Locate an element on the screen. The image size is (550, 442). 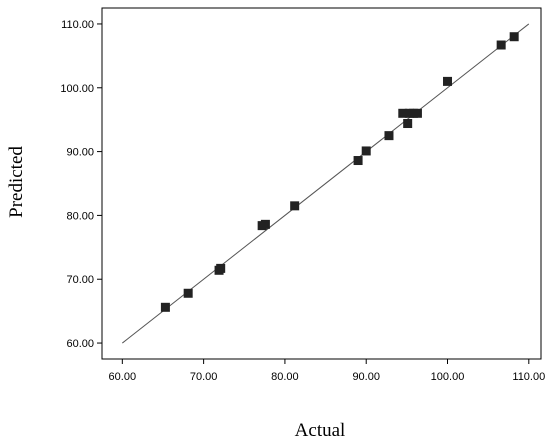
x-axis-ticks: 60.00 70.00 80.00 90.00 100.00 110.00 is located at coordinates (327, 371).